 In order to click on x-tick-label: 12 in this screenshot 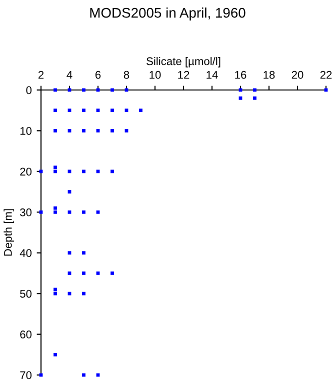, I will do `click(184, 74)`.